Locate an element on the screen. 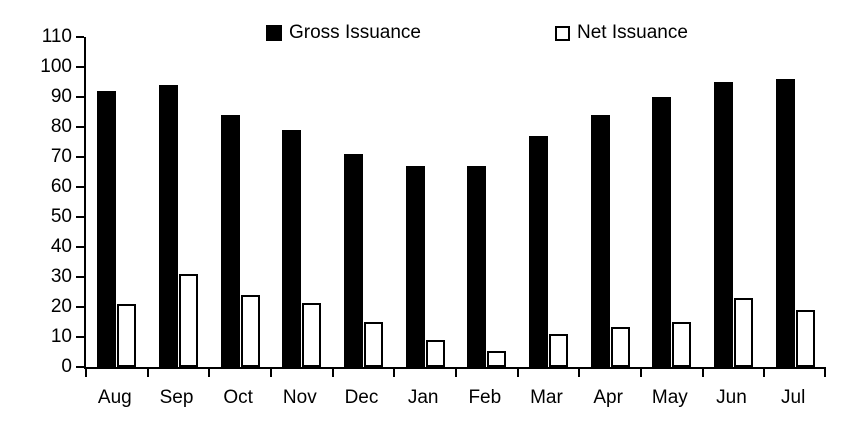 The image size is (852, 430). legend-label-net: Net Issuance is located at coordinates (632, 32).